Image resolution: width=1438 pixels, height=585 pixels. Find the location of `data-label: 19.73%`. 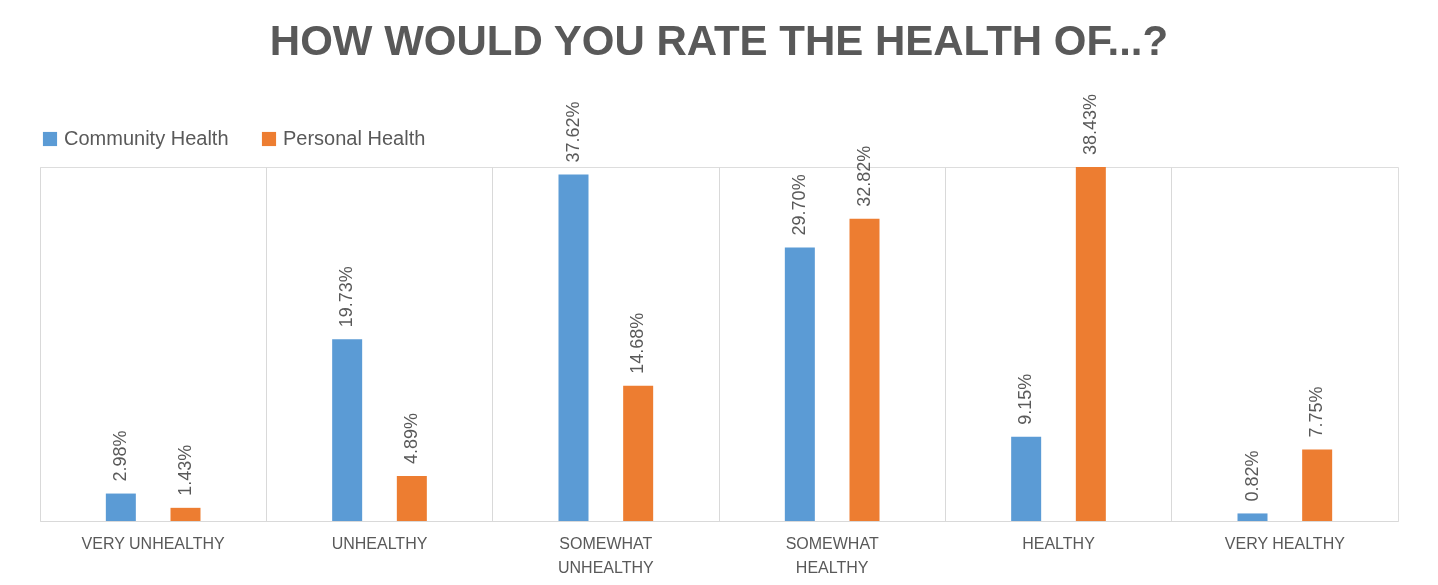

data-label: 19.73% is located at coordinates (346, 297).